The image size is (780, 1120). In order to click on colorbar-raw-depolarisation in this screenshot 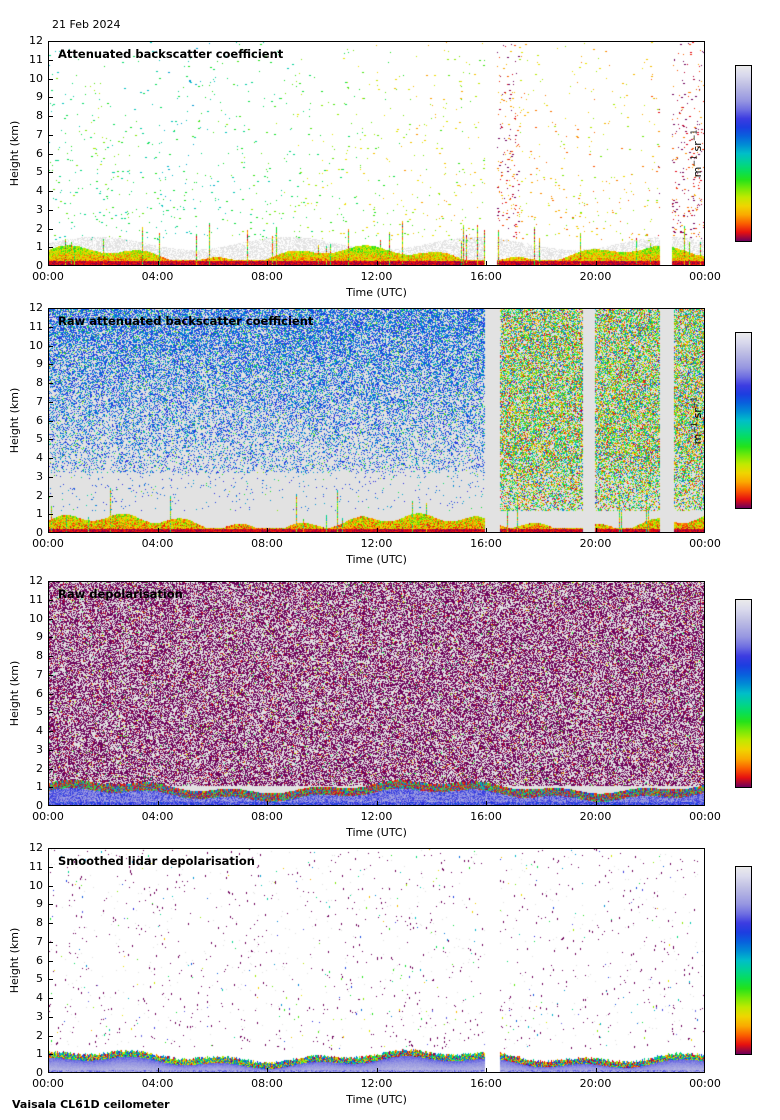, I will do `click(743, 693)`.